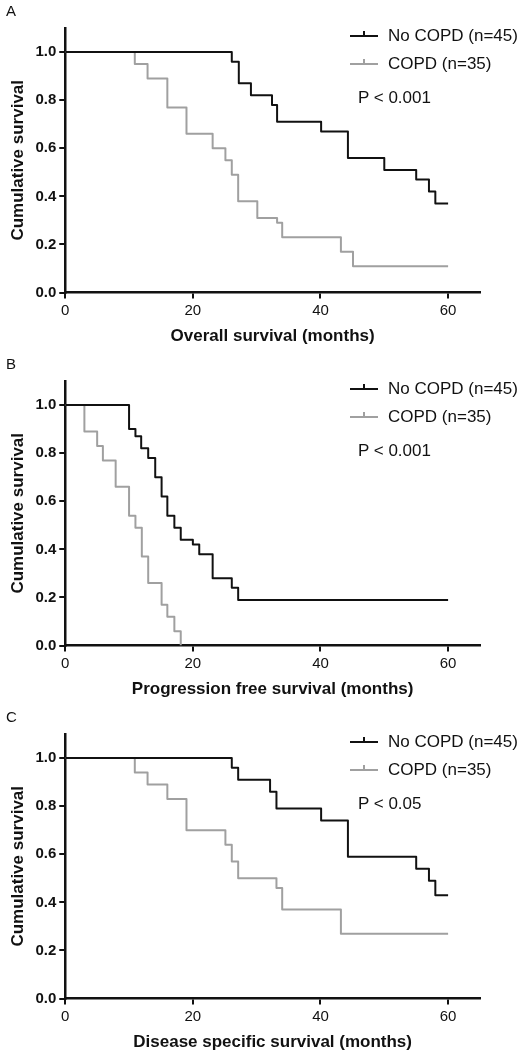 This screenshot has height=1059, width=530. What do you see at coordinates (272, 336) in the screenshot?
I see `x-axis-title: Overall survival (months)` at bounding box center [272, 336].